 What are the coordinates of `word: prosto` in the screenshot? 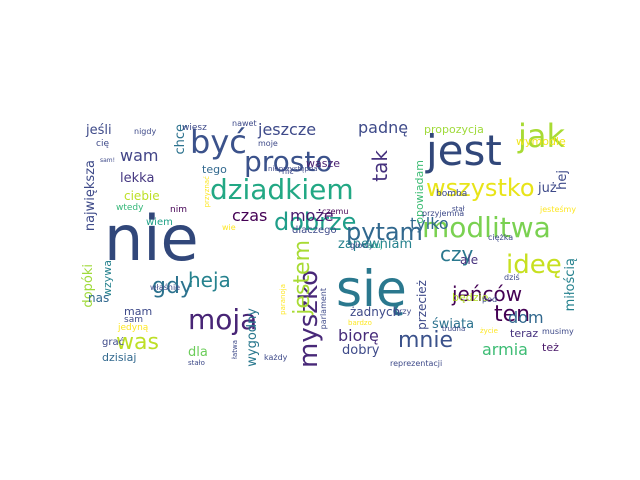 It's located at (288, 161).